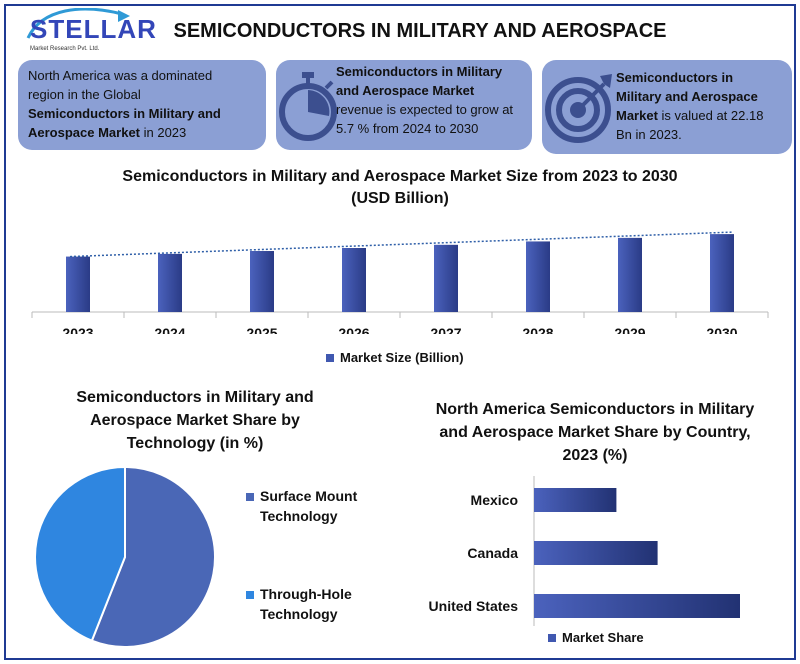  What do you see at coordinates (354, 280) in the screenshot?
I see `bar-2026` at bounding box center [354, 280].